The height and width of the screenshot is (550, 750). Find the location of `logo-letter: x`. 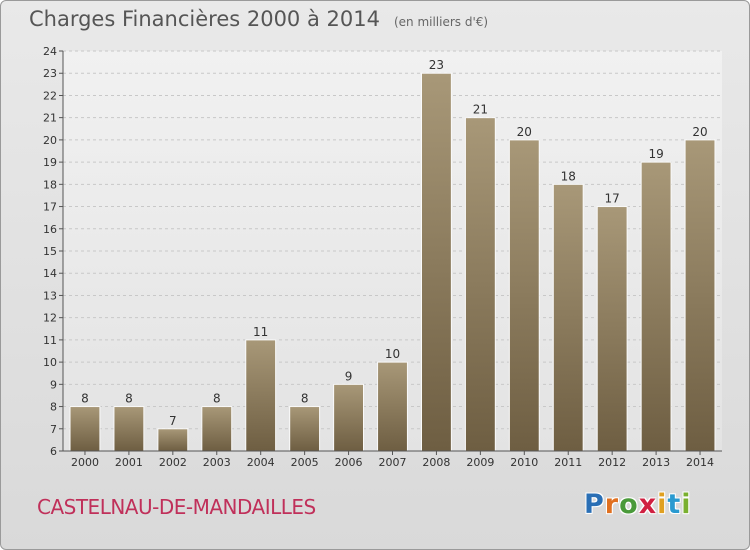

logo-letter: x is located at coordinates (648, 504).